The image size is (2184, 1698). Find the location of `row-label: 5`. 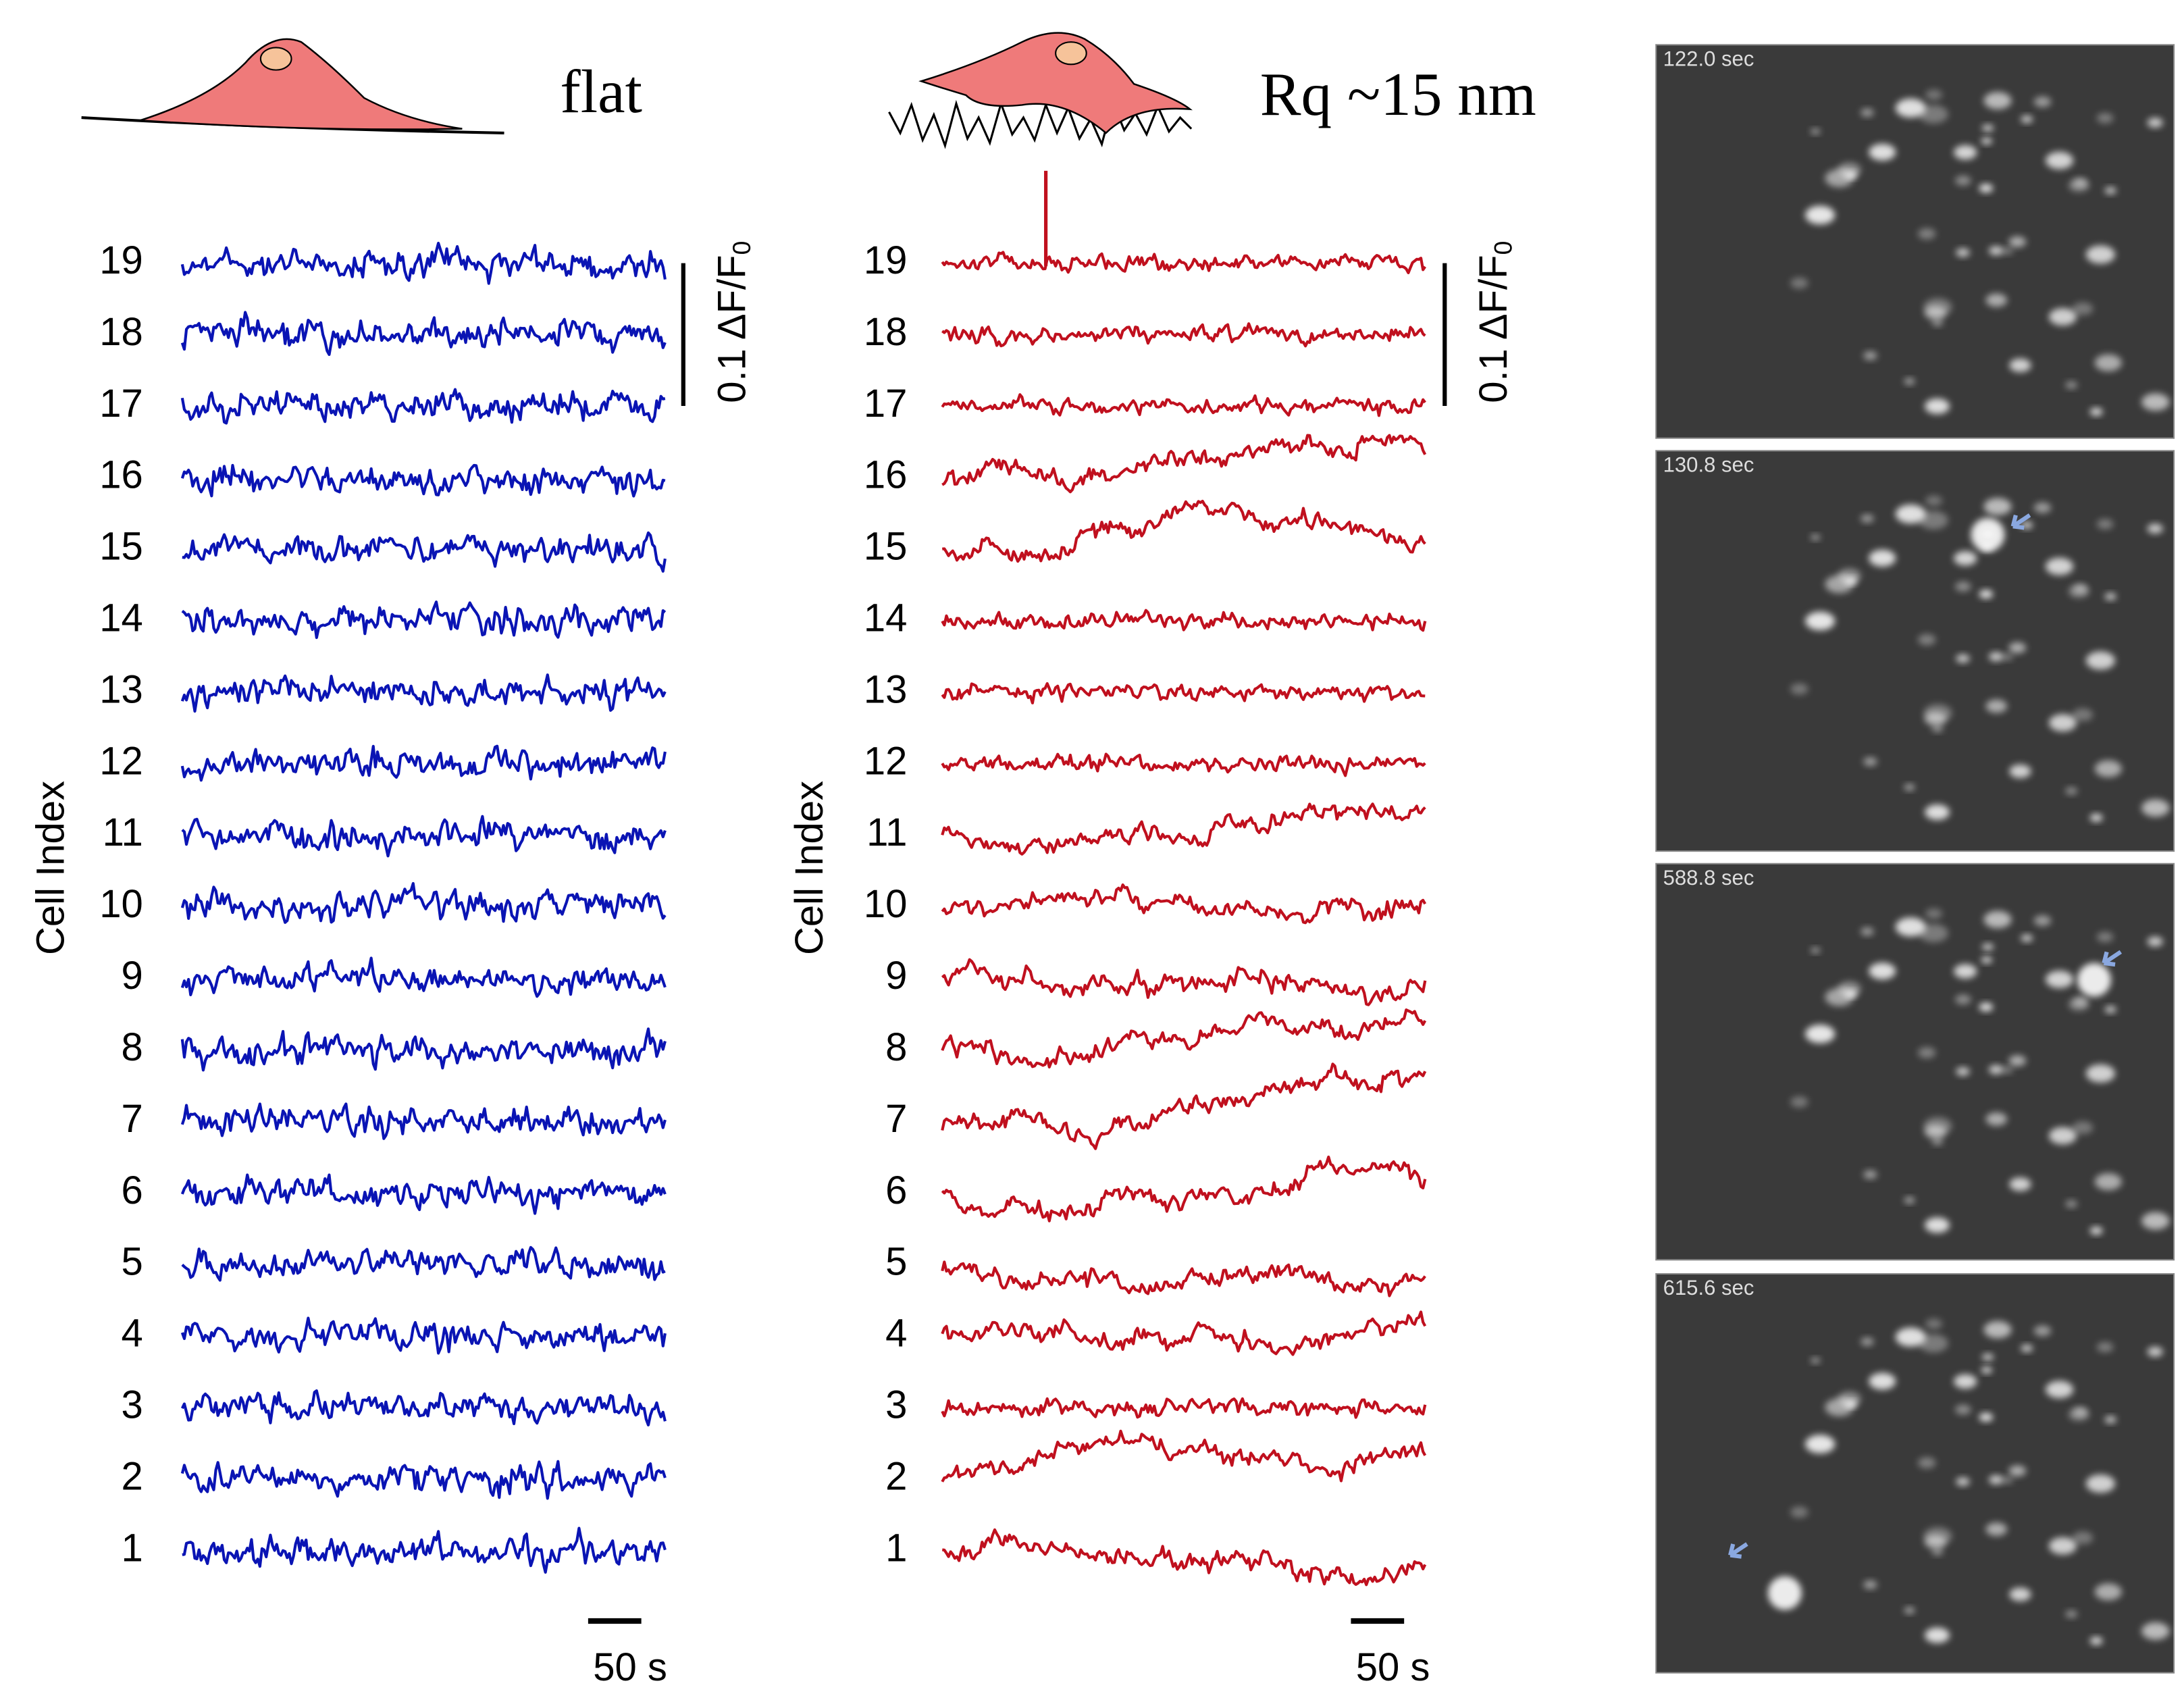

row-label: 5 is located at coordinates (132, 1262).